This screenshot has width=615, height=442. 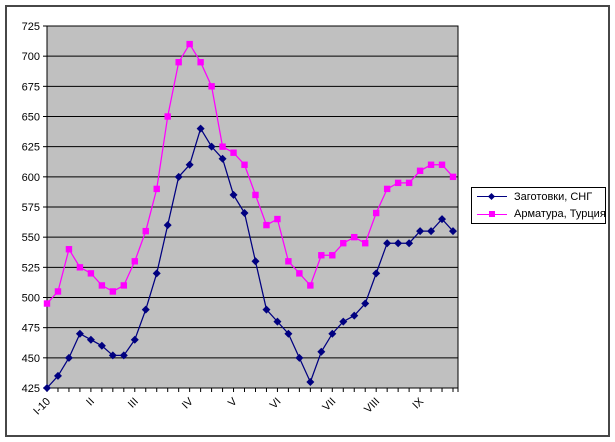 What do you see at coordinates (276, 404) in the screenshot?
I see `x-axis-label: VI` at bounding box center [276, 404].